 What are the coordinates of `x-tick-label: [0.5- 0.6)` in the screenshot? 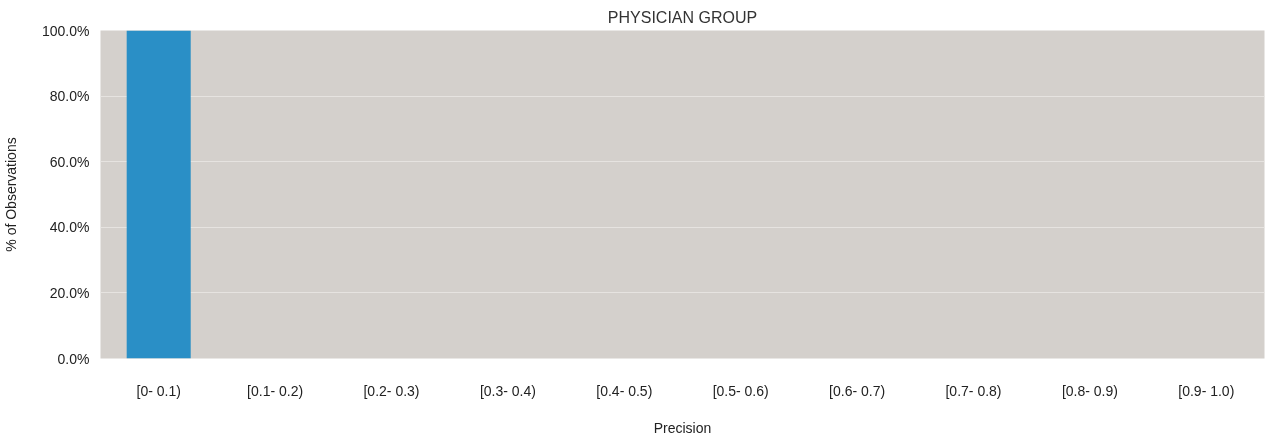 It's located at (740, 390).